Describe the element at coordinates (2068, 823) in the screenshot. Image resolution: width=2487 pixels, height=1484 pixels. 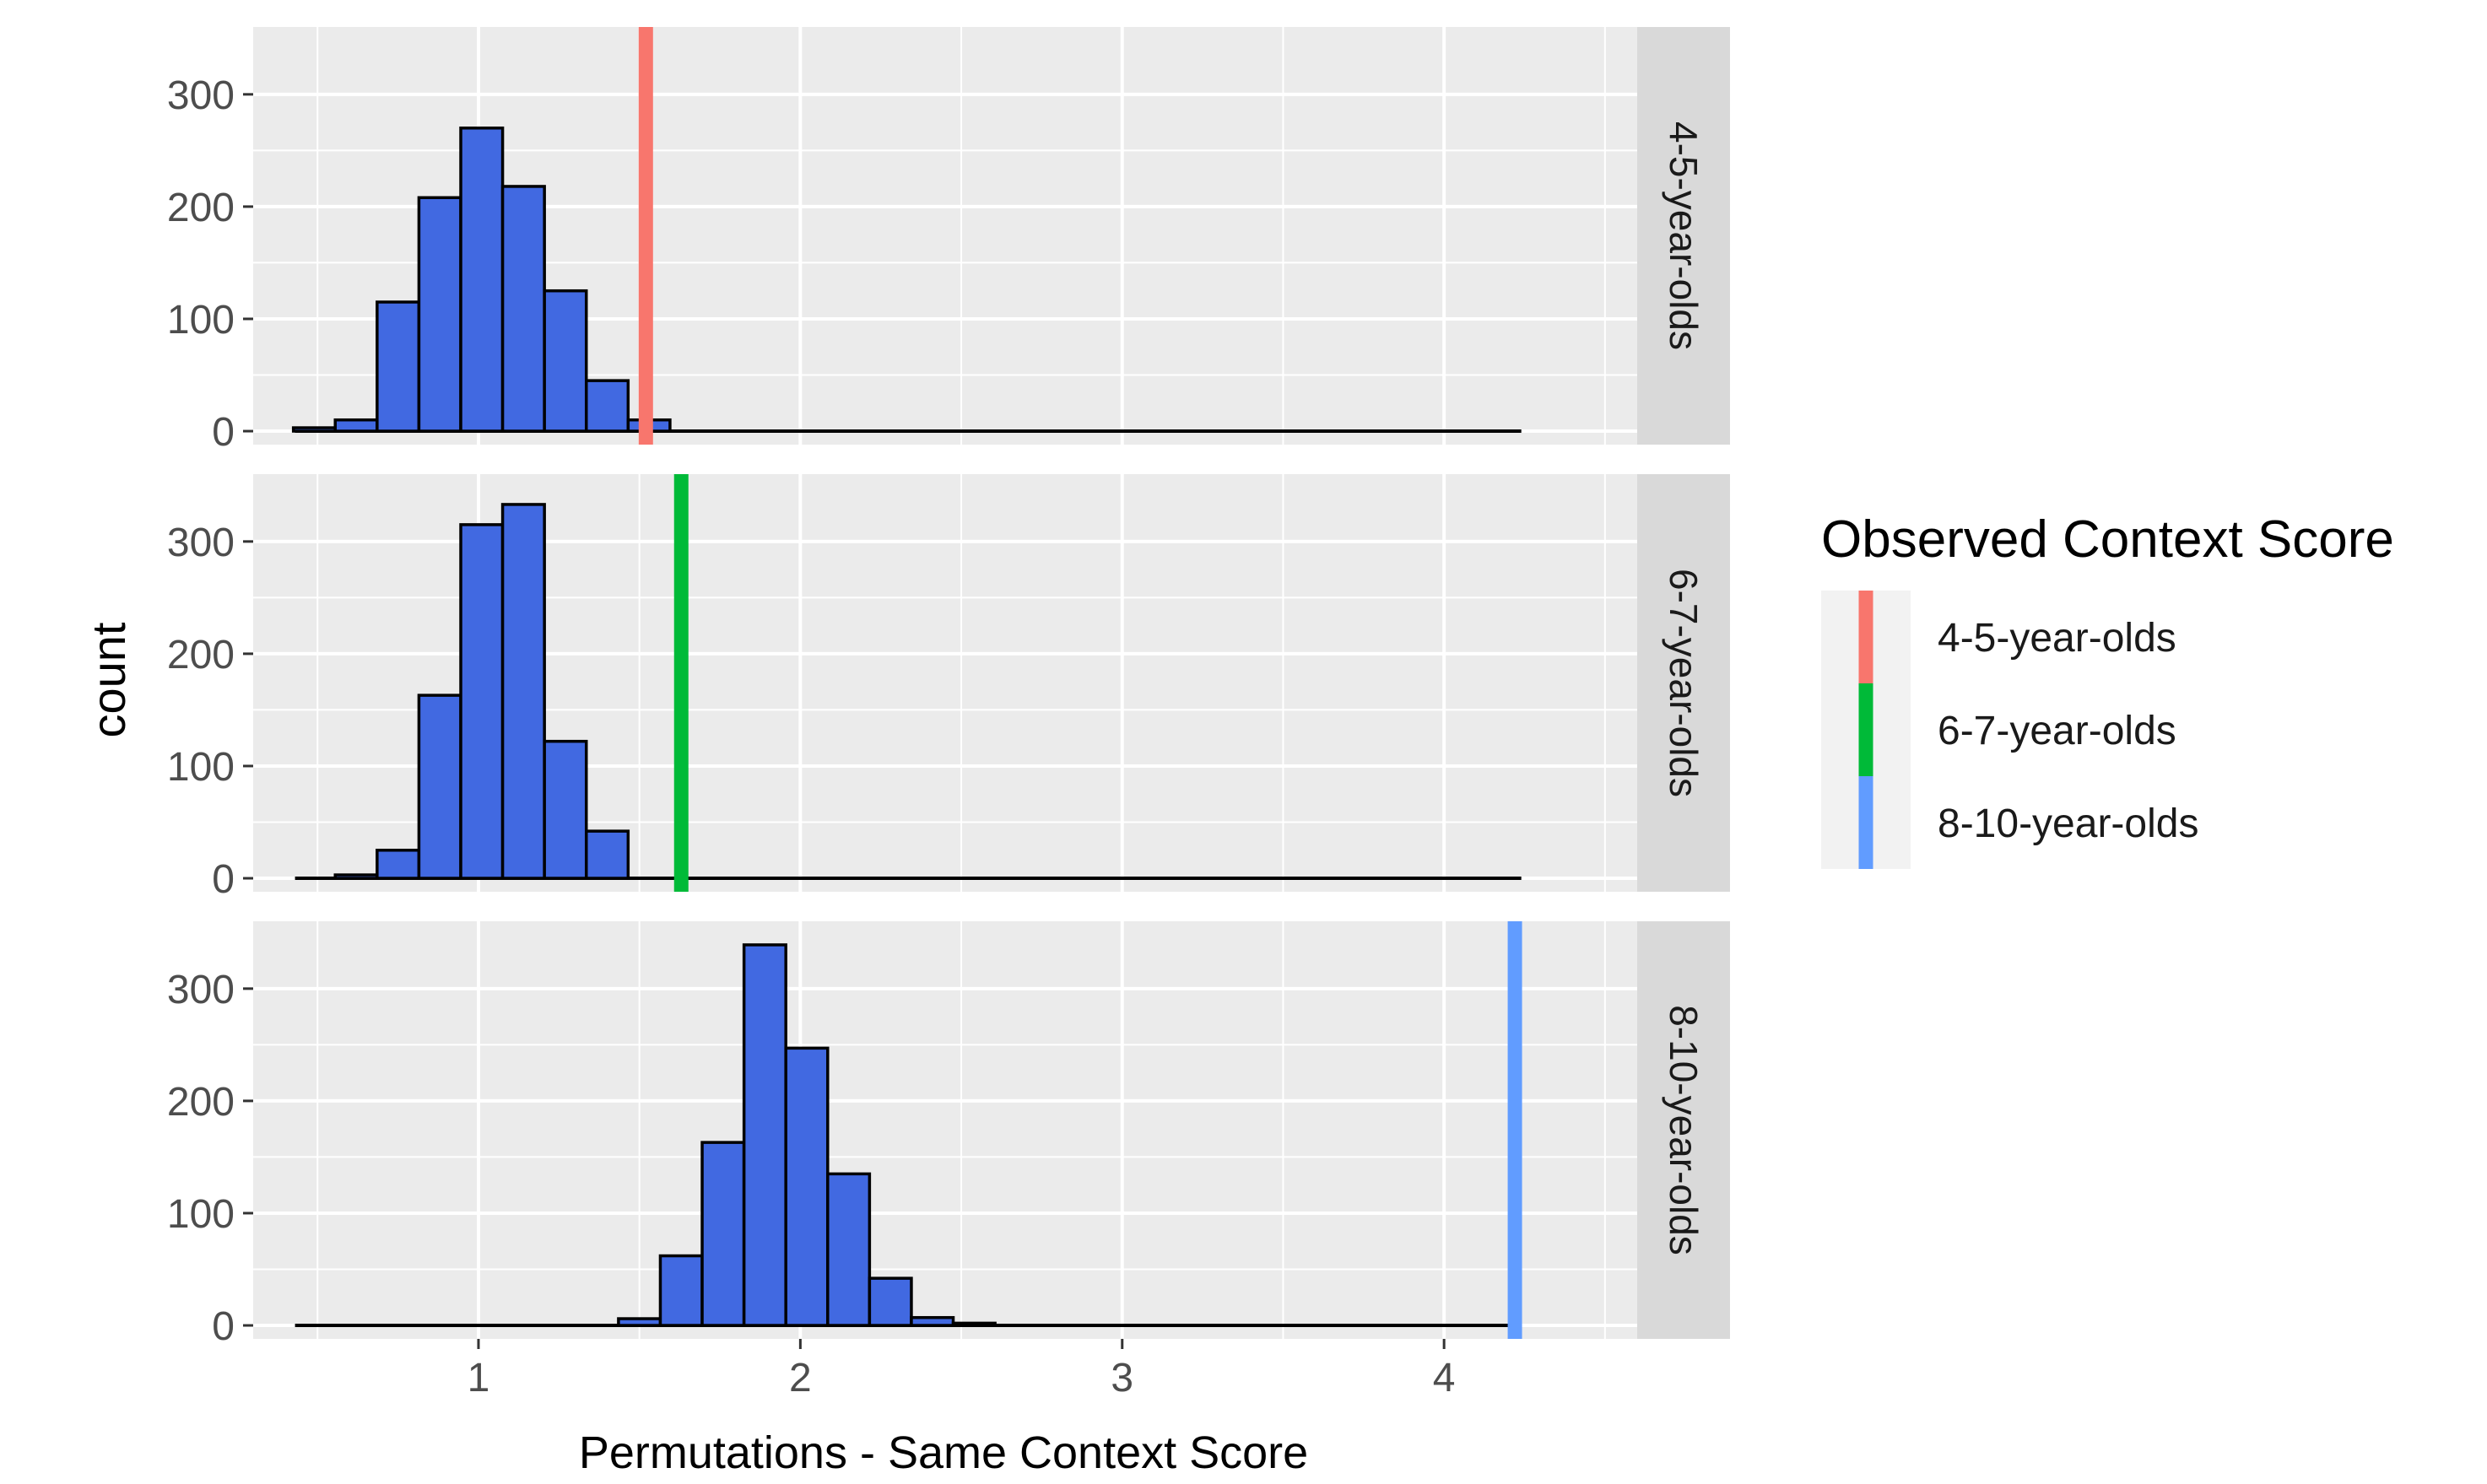
I see `legend-entry-label: 8-10-year-olds` at that location.